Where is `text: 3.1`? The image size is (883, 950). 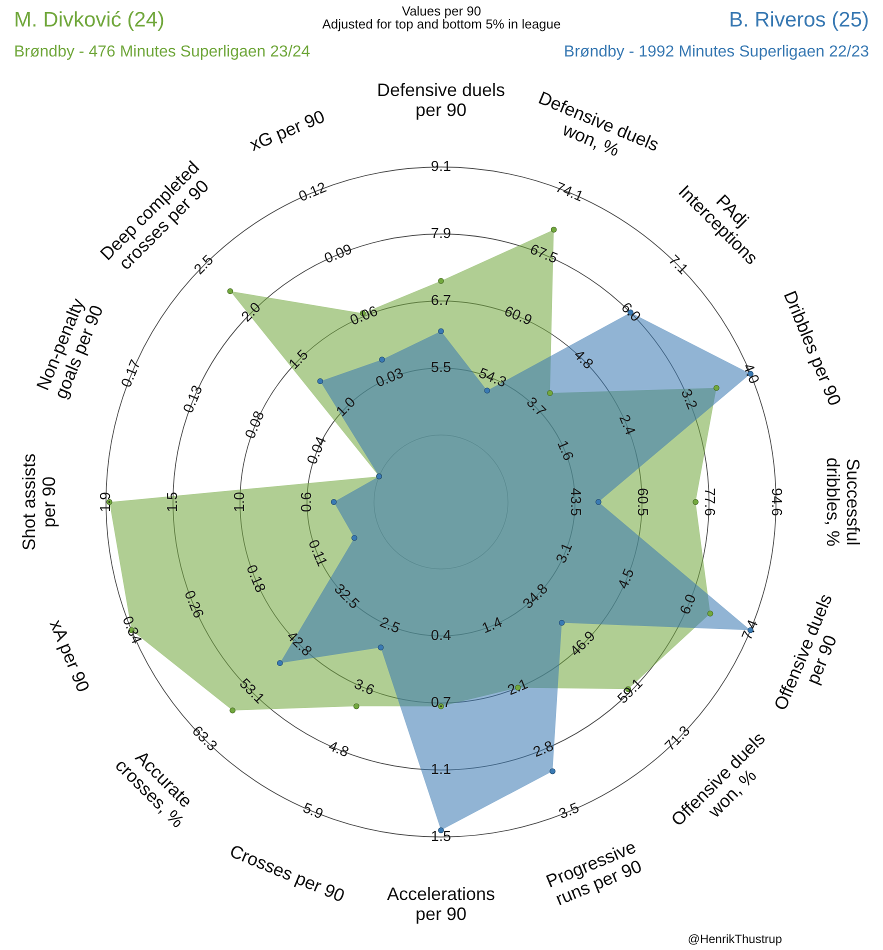
text: 3.1 is located at coordinates (565, 553).